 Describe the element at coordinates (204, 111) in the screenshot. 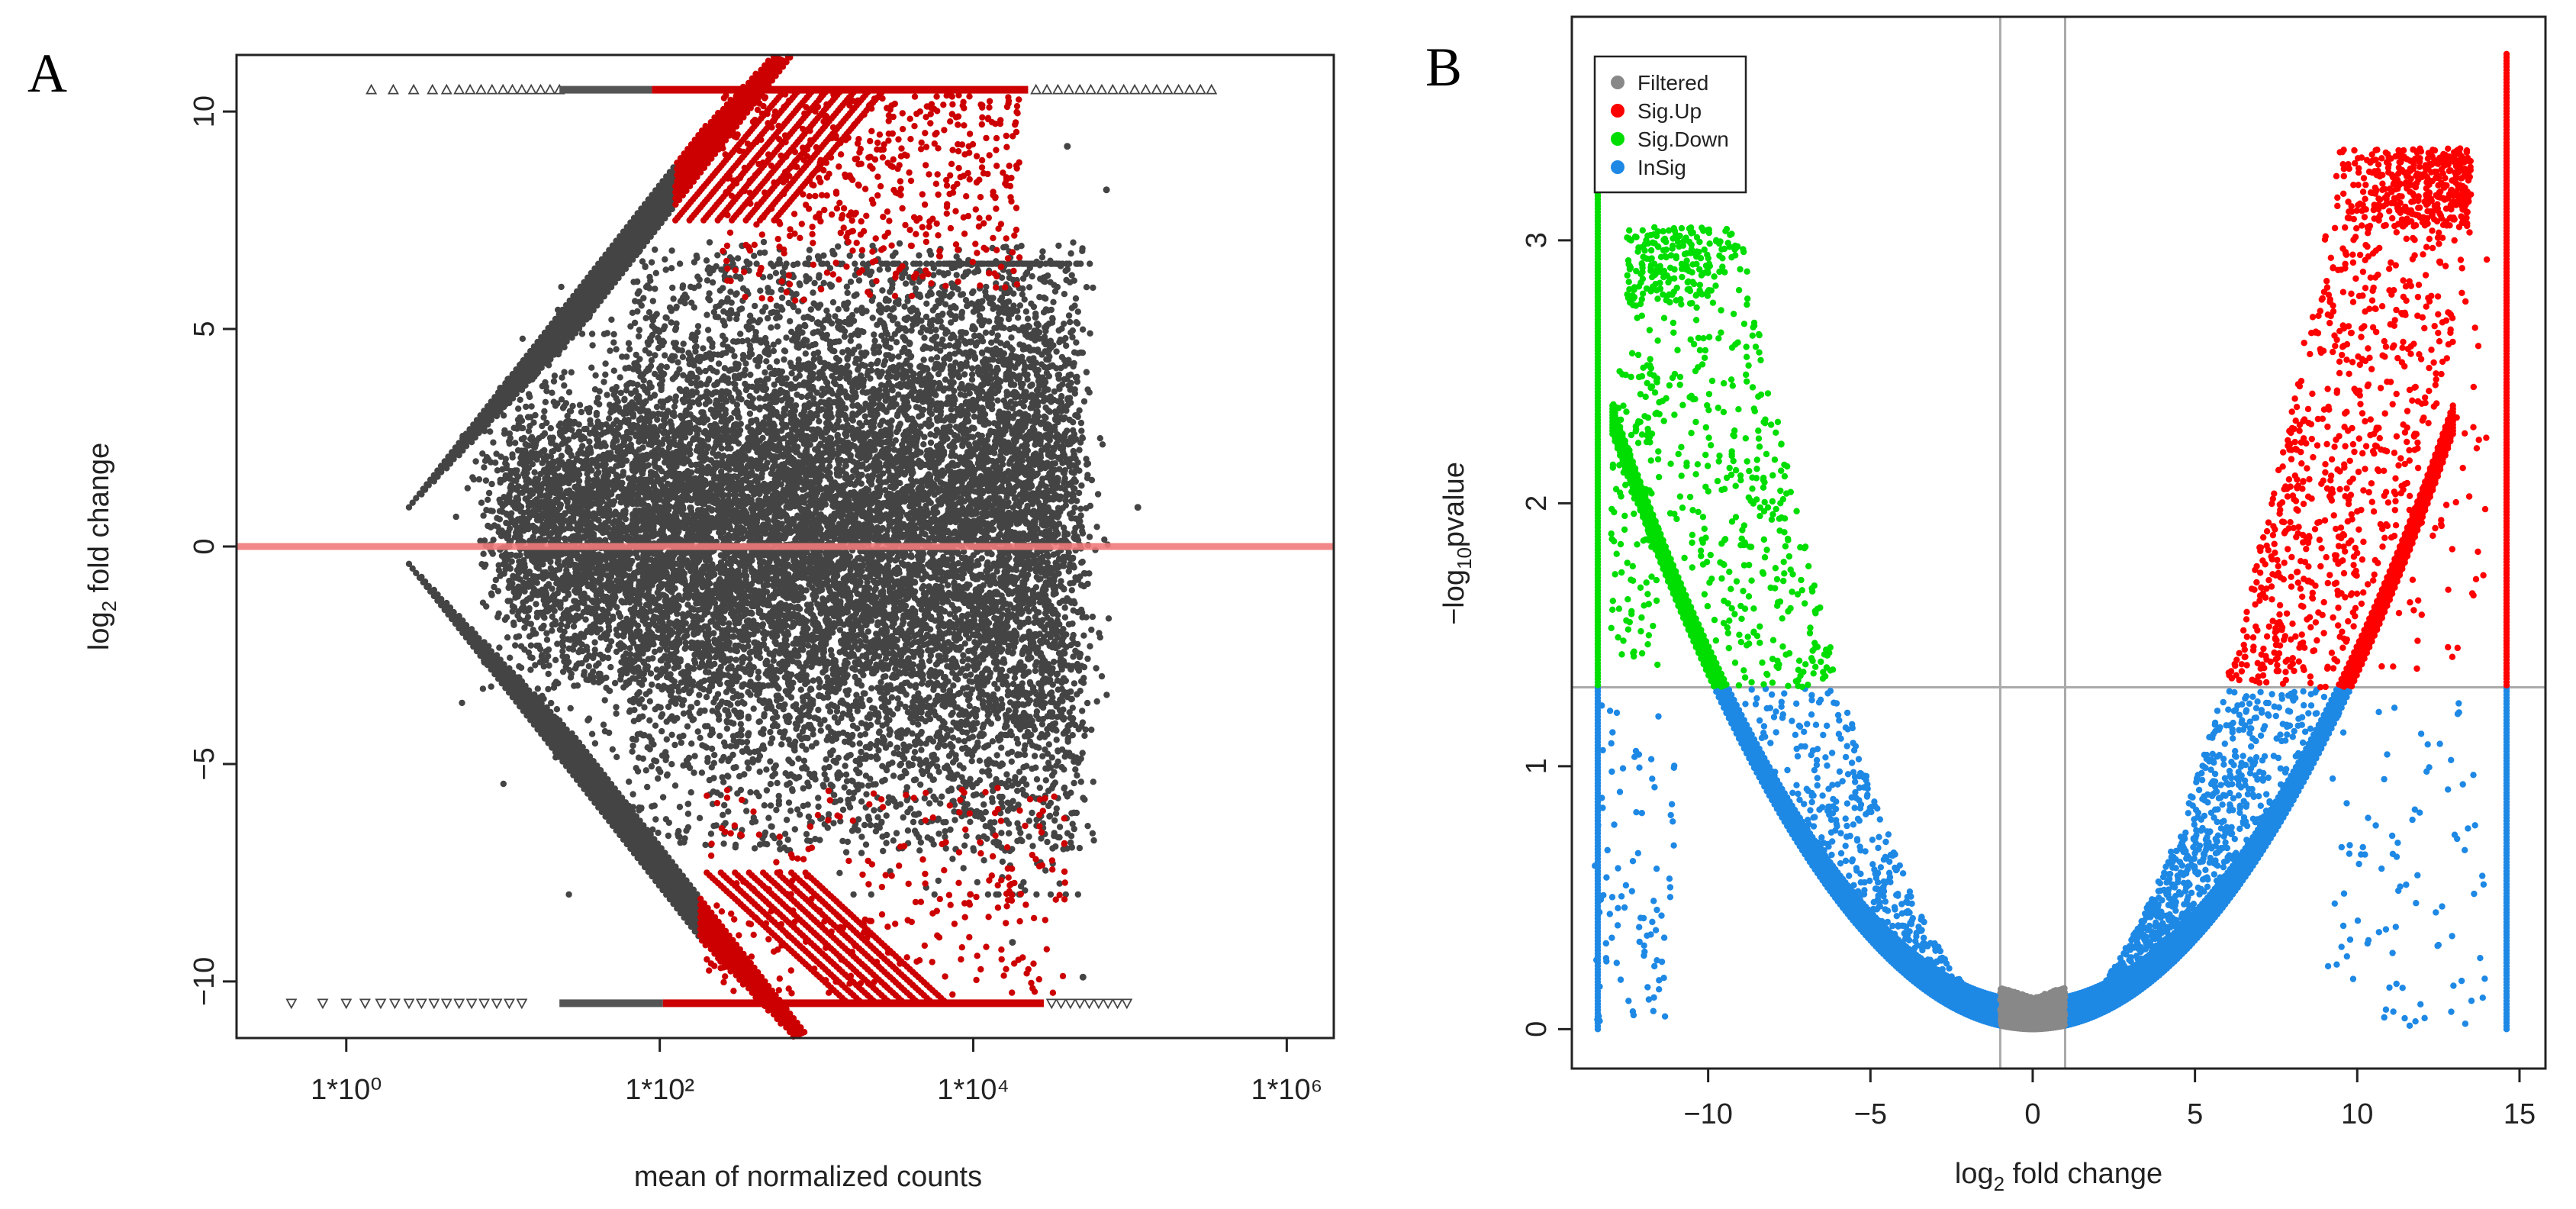

I see `ma-y-tick-label: 10` at that location.